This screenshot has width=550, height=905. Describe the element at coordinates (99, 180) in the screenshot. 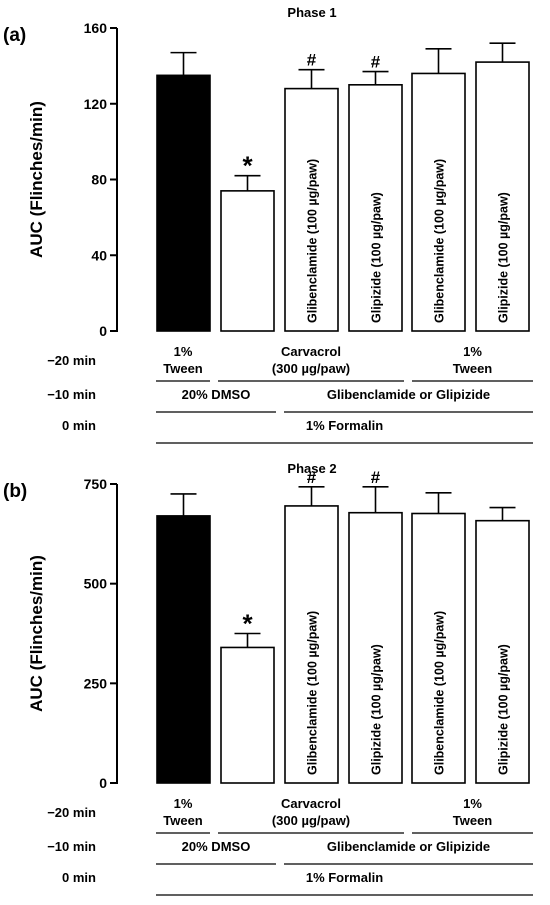

I see `y-tick-label: 80` at that location.